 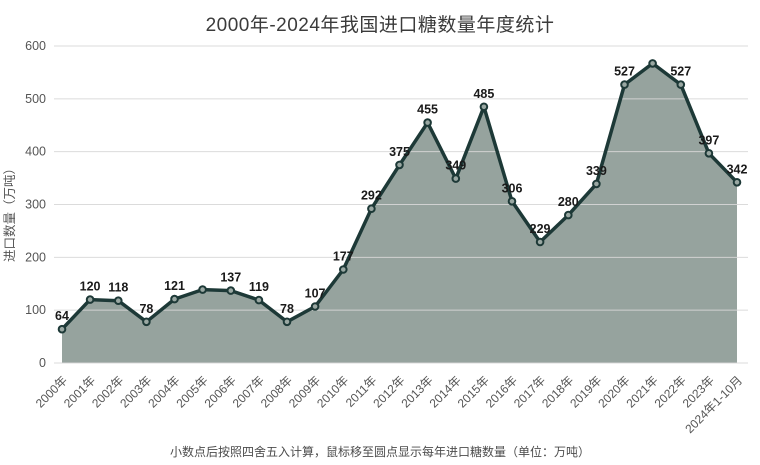 I want to click on data-point-2017年, so click(x=540, y=242).